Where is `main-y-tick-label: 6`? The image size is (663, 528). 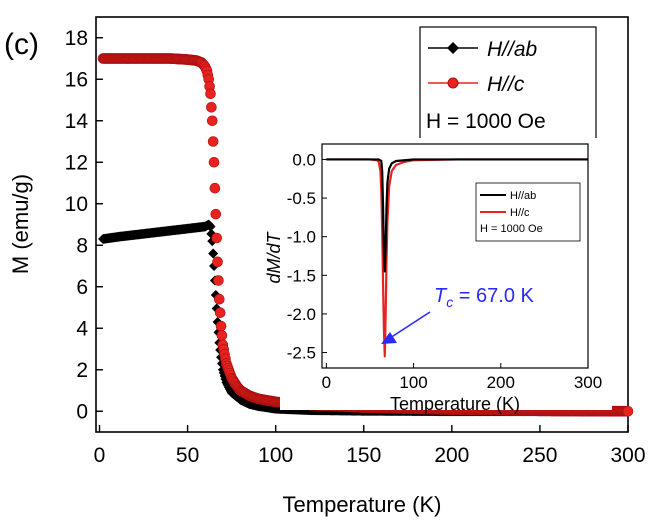
main-y-tick-label: 6 is located at coordinates (82, 287).